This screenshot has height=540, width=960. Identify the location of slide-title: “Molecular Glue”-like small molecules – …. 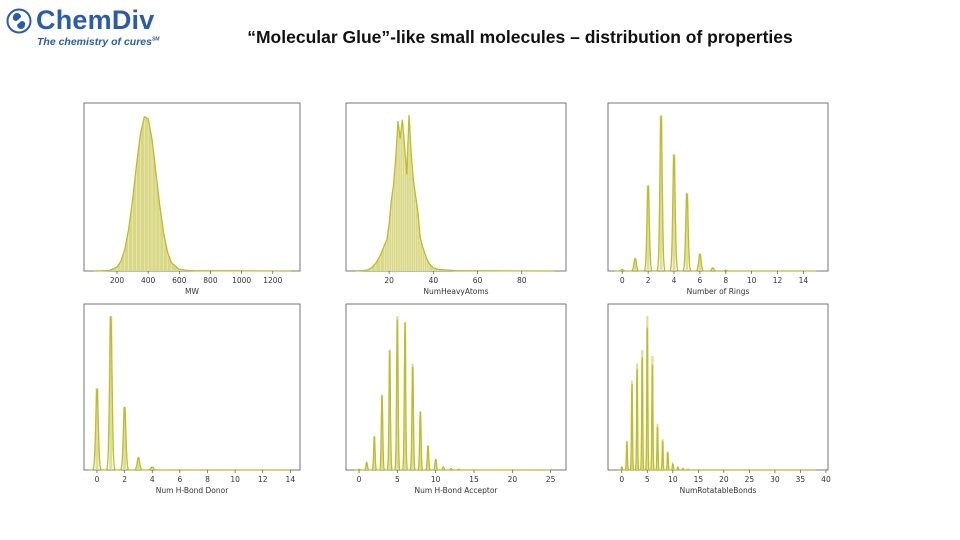
(520, 37).